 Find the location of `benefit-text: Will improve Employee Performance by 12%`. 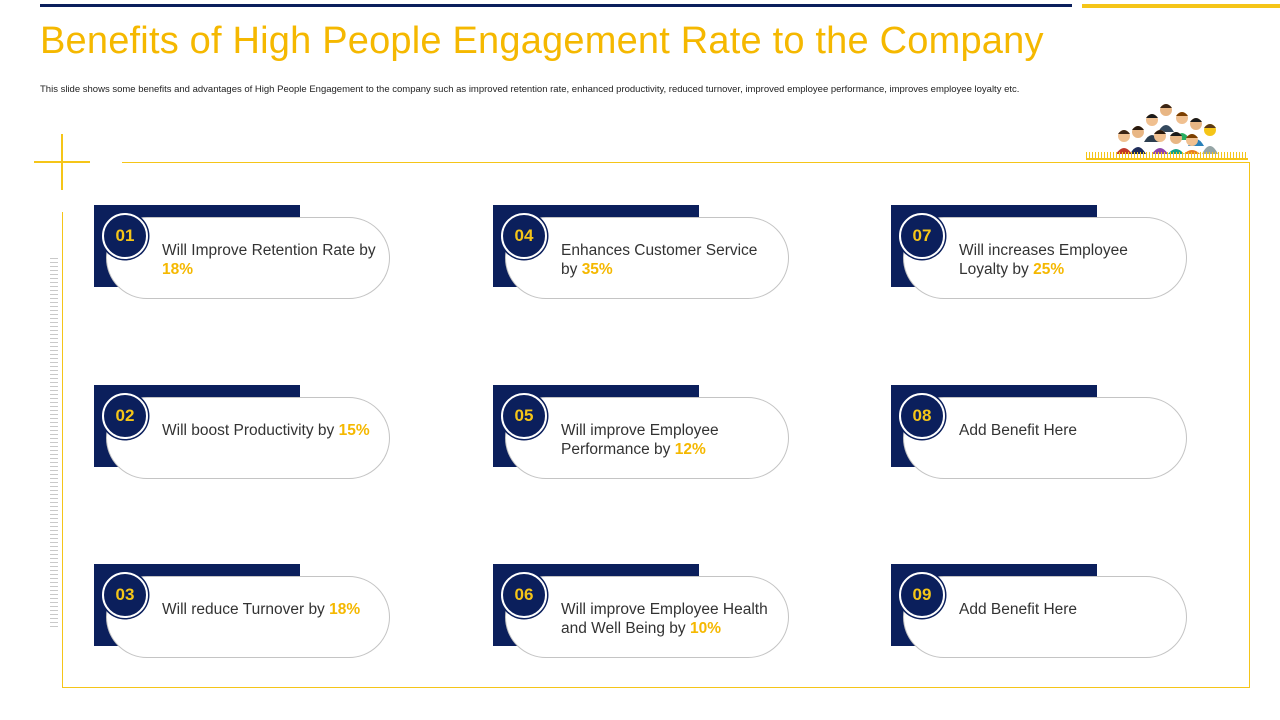

benefit-text: Will improve Employee Performance by 12% is located at coordinates (669, 440).